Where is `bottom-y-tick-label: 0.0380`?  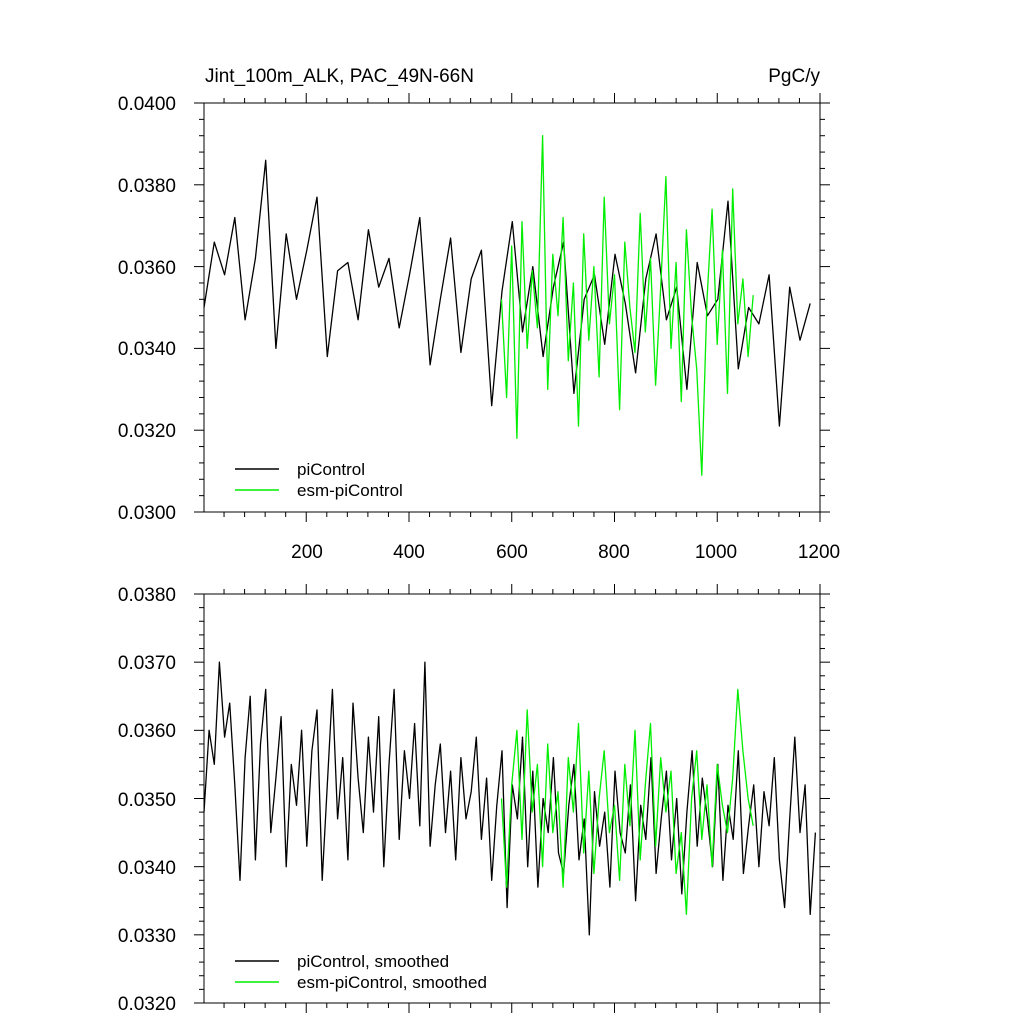 bottom-y-tick-label: 0.0380 is located at coordinates (147, 595).